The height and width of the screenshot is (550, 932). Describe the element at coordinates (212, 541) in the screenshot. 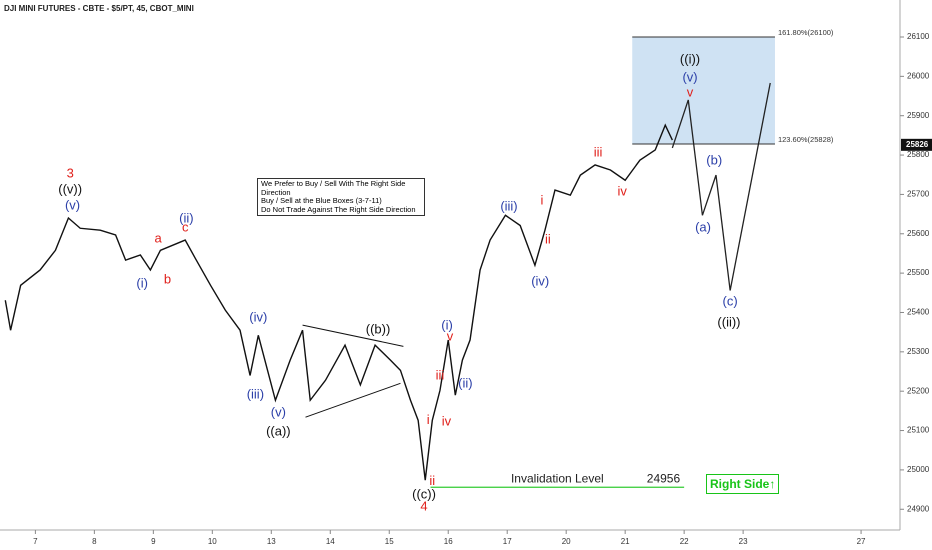

I see `x-tick-label: 10` at that location.